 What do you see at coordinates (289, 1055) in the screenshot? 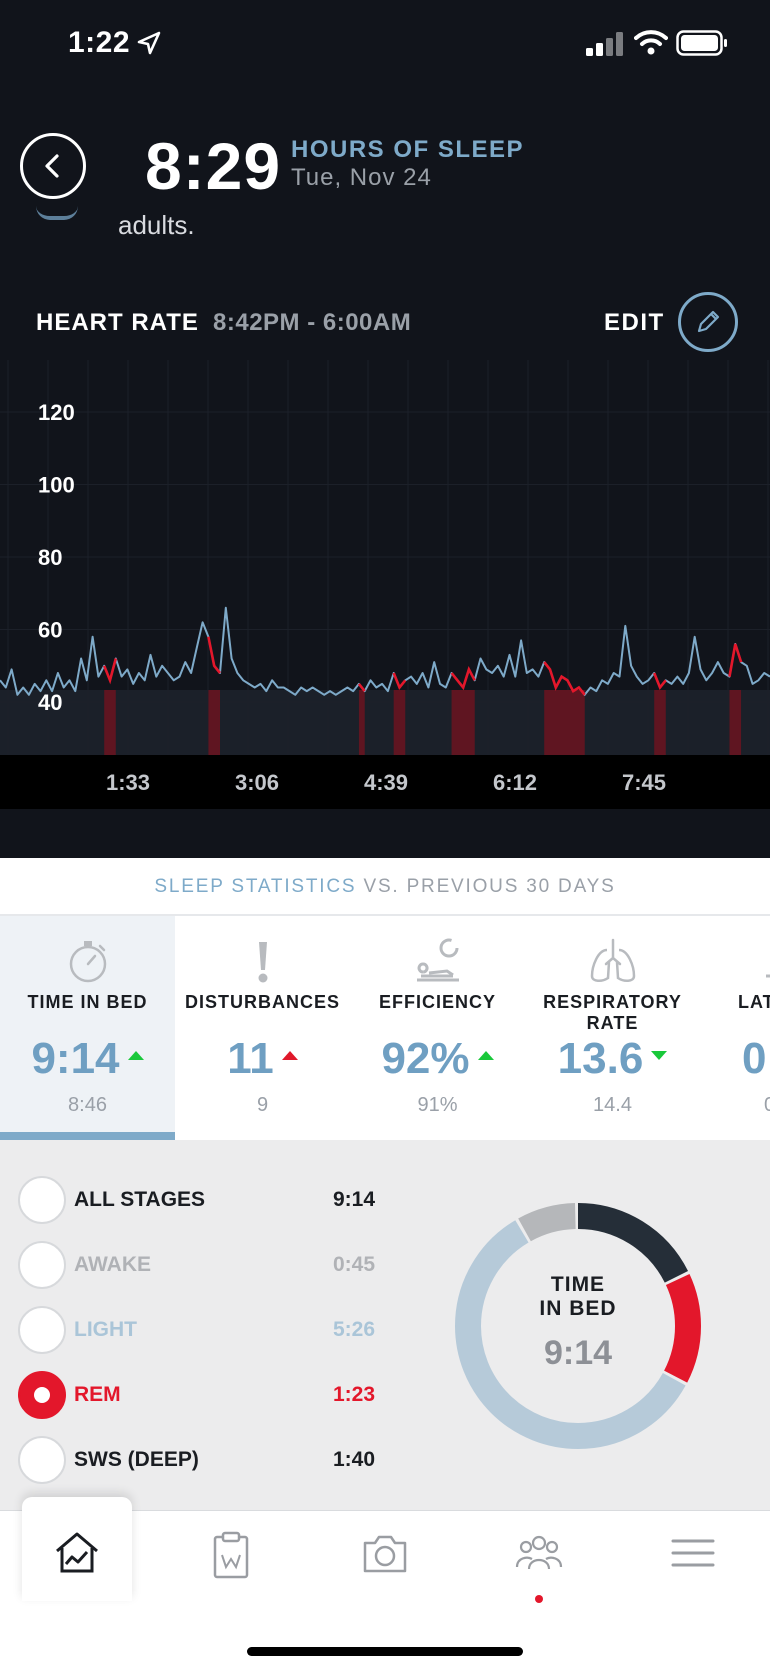
I see `trend-up-icon` at bounding box center [289, 1055].